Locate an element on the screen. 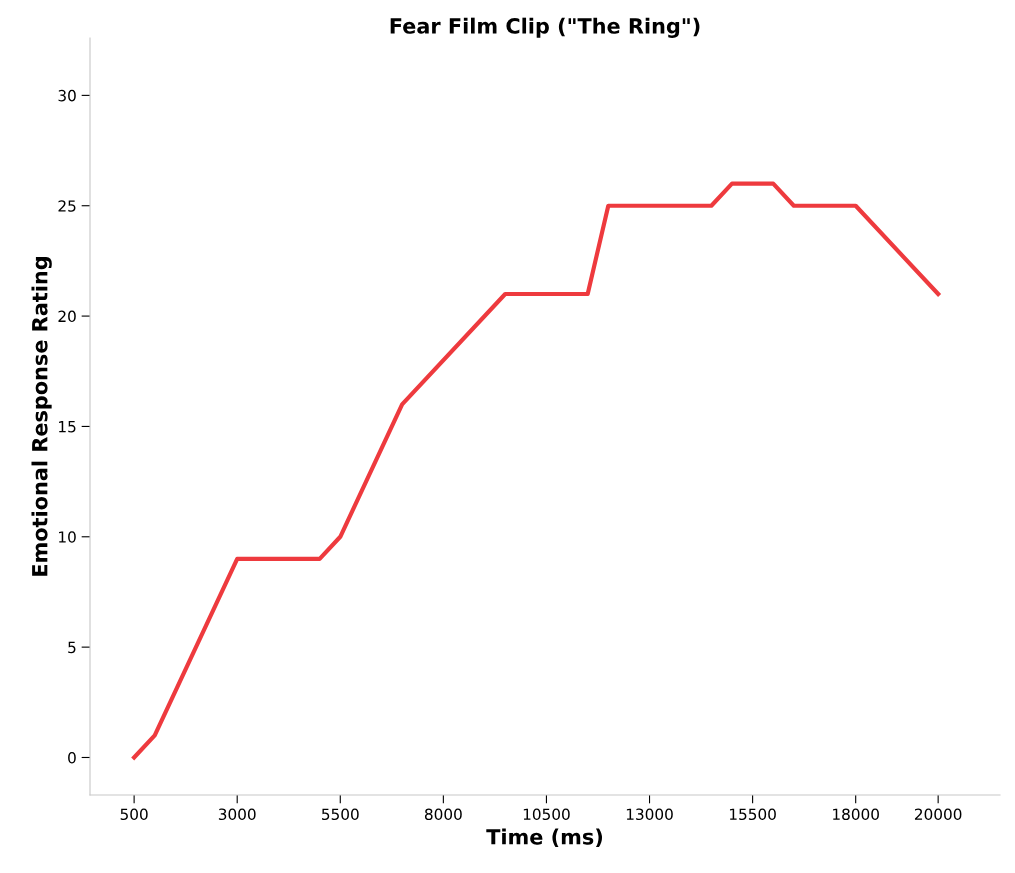 This screenshot has height=873, width=1015. x-tick-label: 500 is located at coordinates (134, 814).